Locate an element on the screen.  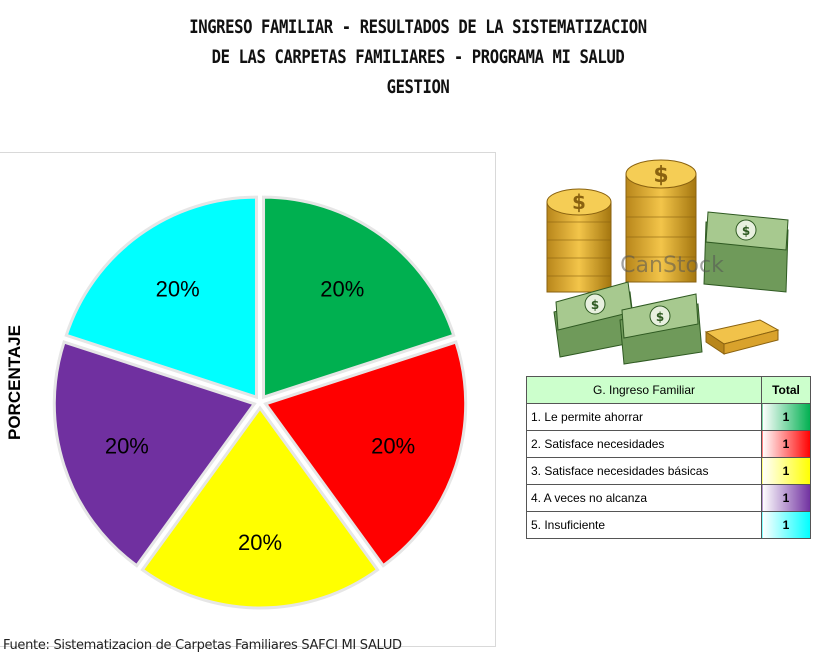
legend-row: 1. Le permite ahorrar 1 is located at coordinates (668, 417).